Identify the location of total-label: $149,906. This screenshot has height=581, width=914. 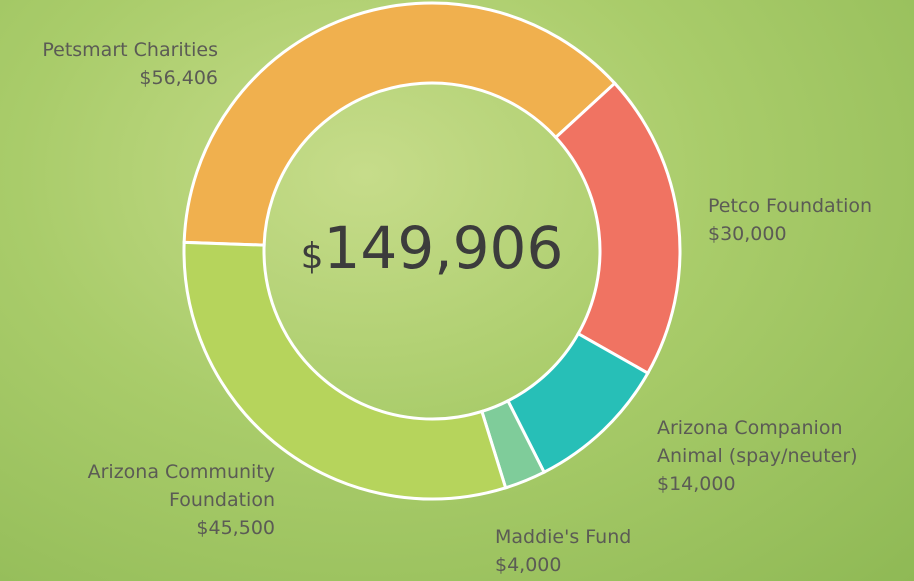
(432, 248).